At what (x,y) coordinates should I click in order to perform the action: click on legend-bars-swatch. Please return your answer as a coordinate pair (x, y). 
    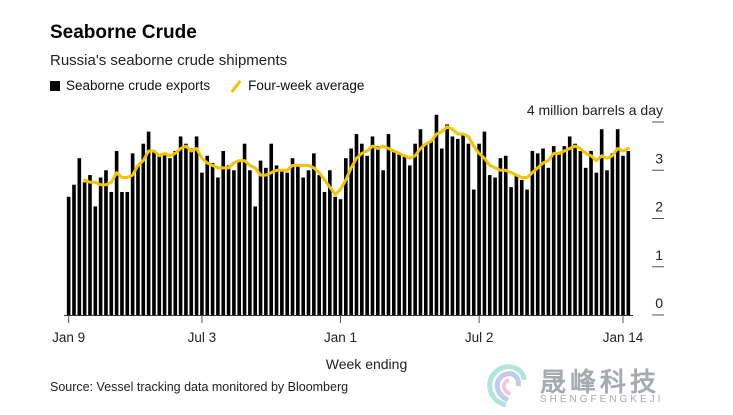
    Looking at the image, I should click on (55, 85).